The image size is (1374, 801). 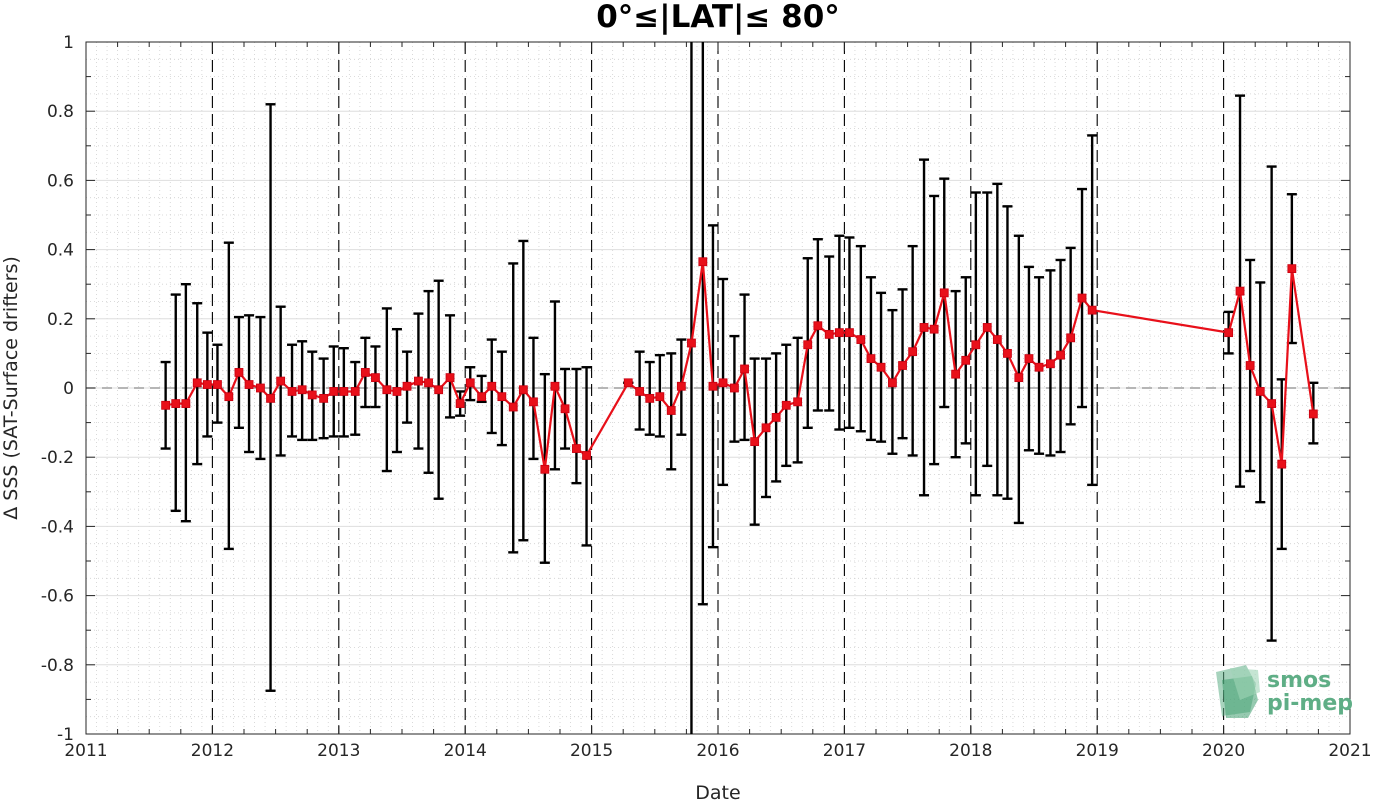 I want to click on logo-line2: pi-mep, so click(x=1310, y=703).